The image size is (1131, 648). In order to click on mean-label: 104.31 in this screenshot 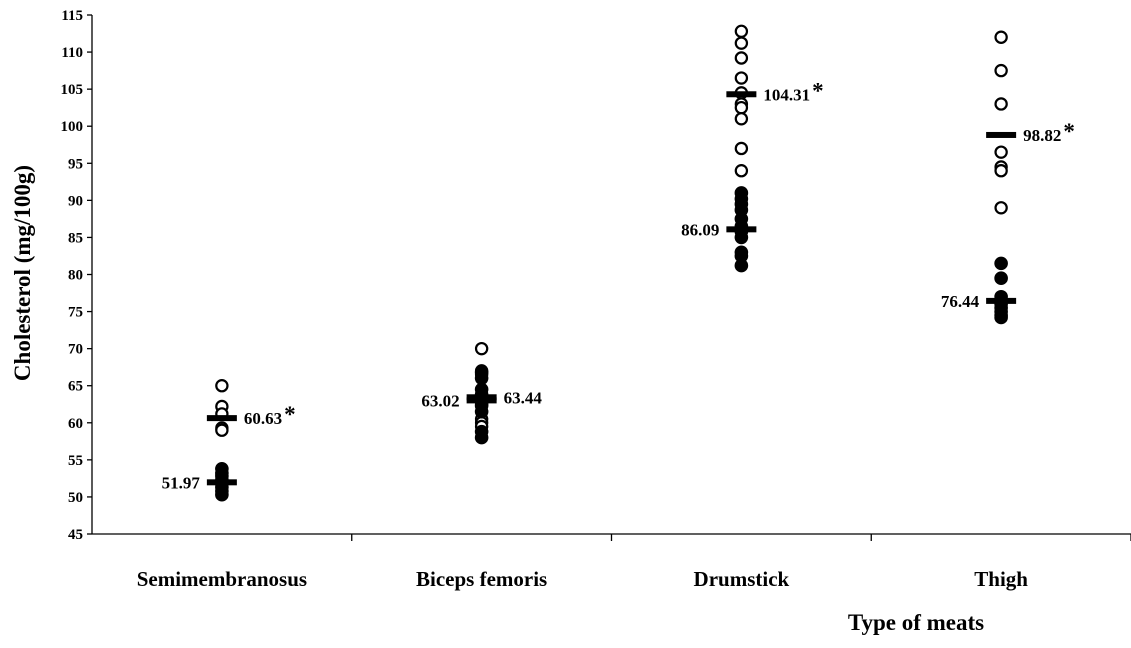, I will do `click(786, 94)`.